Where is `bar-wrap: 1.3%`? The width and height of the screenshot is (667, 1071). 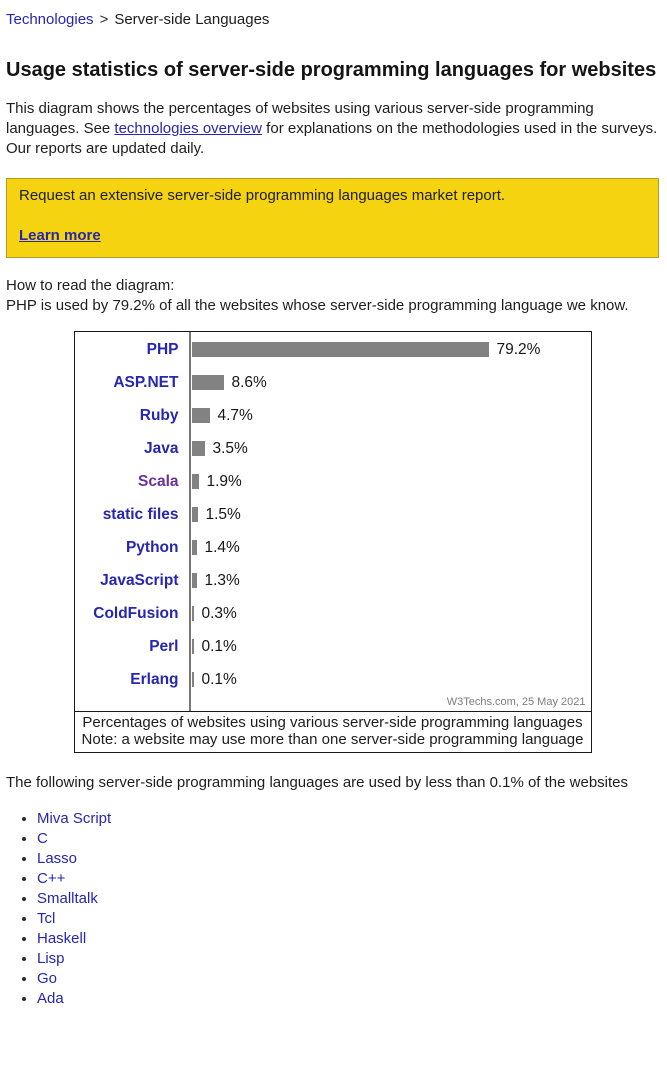 bar-wrap: 1.3% is located at coordinates (390, 580).